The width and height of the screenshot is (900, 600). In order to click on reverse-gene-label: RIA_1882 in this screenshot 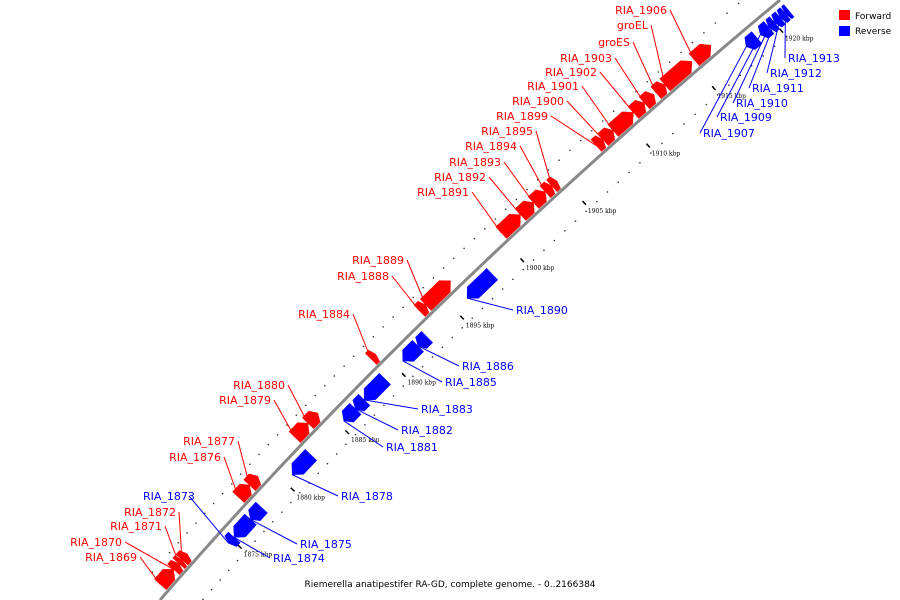, I will do `click(427, 430)`.